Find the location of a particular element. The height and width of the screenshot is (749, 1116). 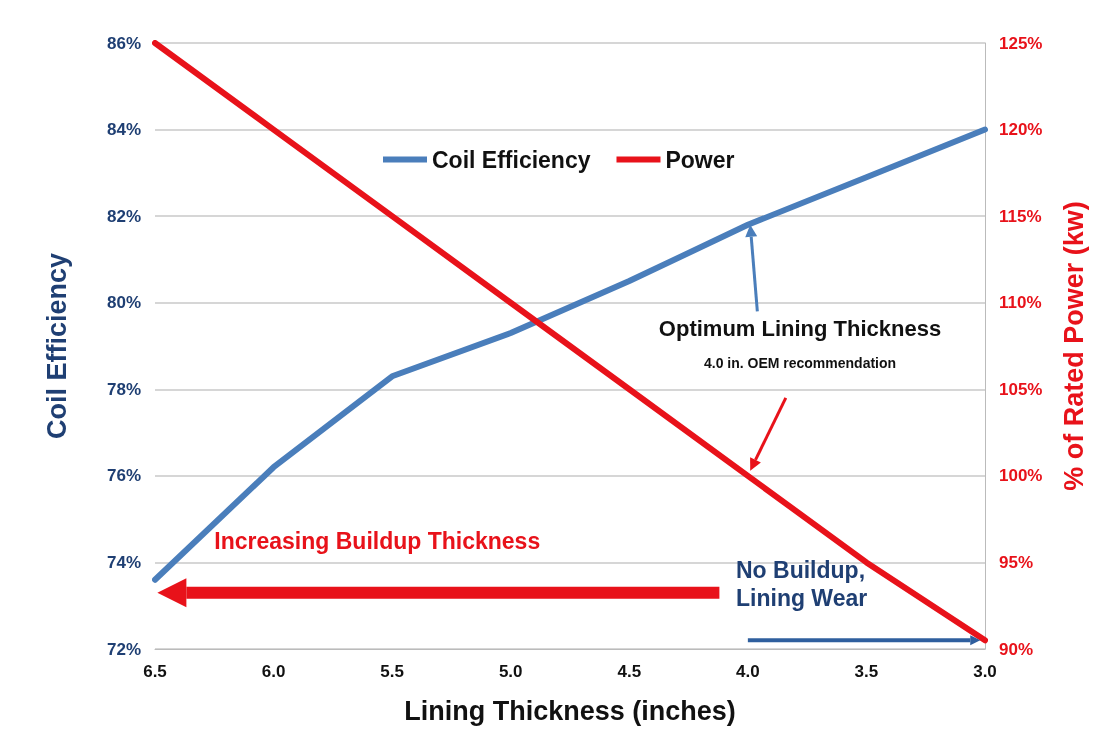

annotation: Optimum Lining Thickness is located at coordinates (800, 329).